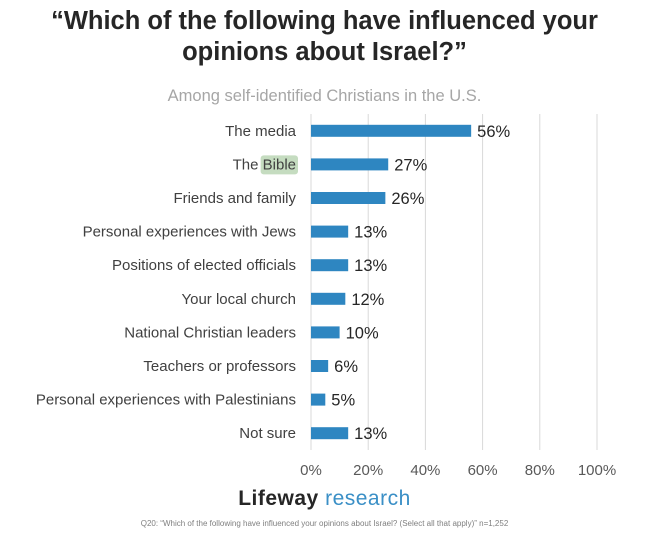 The image size is (649, 533). I want to click on x-tick-label: 20%, so click(368, 470).